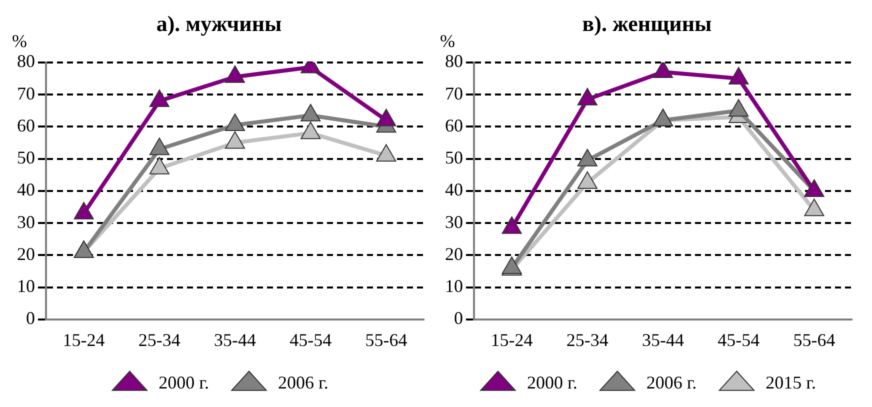 The image size is (872, 407). I want to click on chart-title: а). мужчины, so click(219, 23).